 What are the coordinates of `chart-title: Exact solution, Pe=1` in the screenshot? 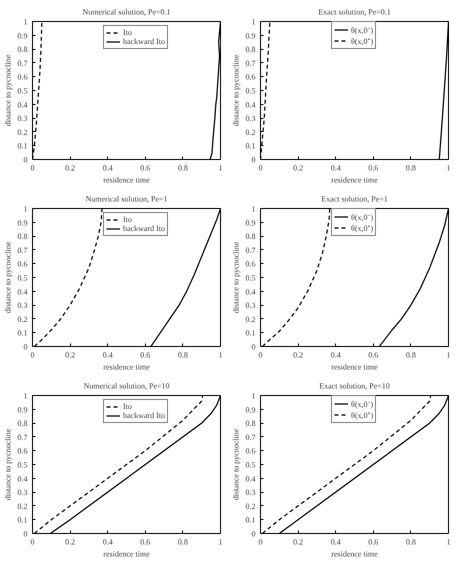 It's located at (354, 199).